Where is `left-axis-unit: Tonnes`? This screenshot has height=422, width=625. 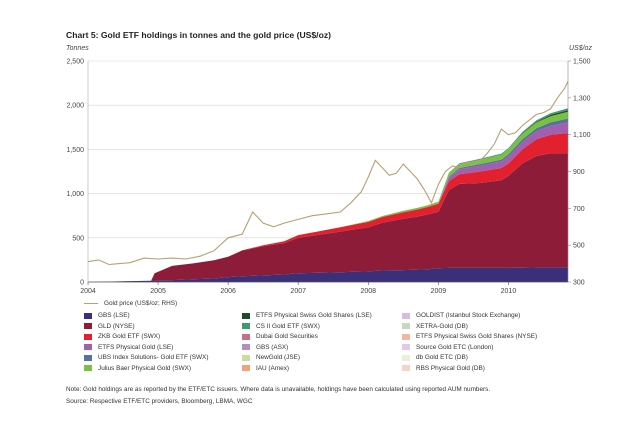 left-axis-unit: Tonnes is located at coordinates (77, 48).